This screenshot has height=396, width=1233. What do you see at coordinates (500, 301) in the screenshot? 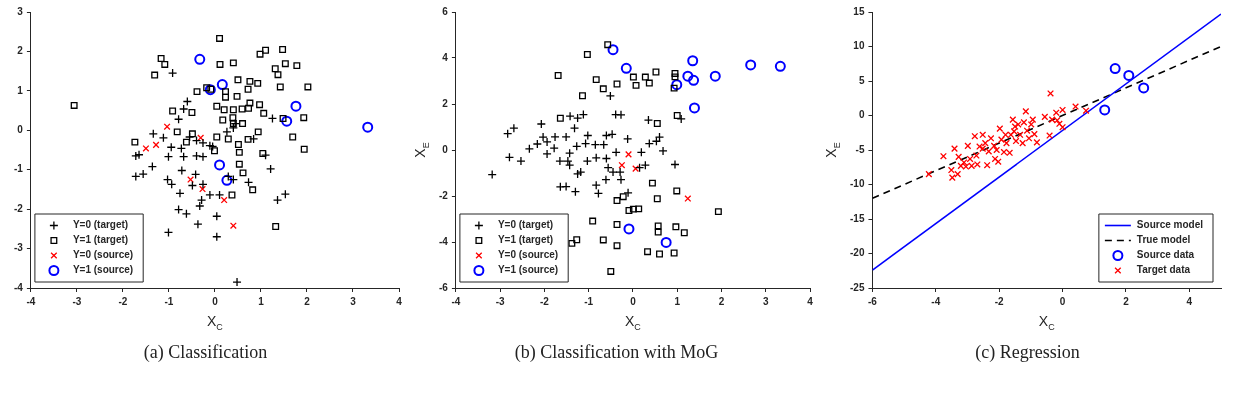
I see `x-tick-label: -3` at bounding box center [500, 301].